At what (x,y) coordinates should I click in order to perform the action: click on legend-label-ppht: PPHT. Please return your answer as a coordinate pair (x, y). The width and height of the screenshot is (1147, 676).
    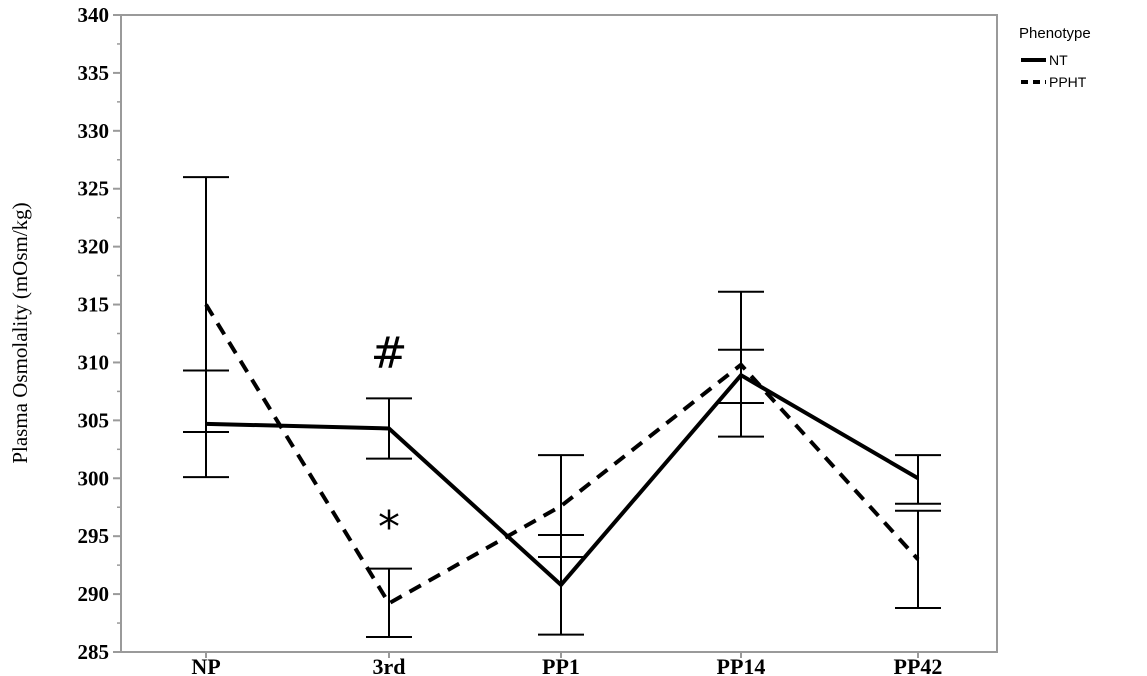
    Looking at the image, I should click on (1068, 82).